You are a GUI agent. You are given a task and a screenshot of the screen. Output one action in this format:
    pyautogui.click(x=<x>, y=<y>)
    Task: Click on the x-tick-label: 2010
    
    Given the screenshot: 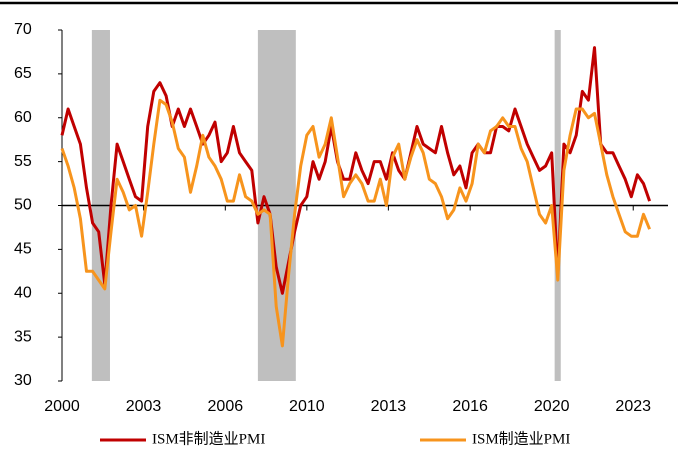 What is the action you would take?
    pyautogui.click(x=307, y=406)
    